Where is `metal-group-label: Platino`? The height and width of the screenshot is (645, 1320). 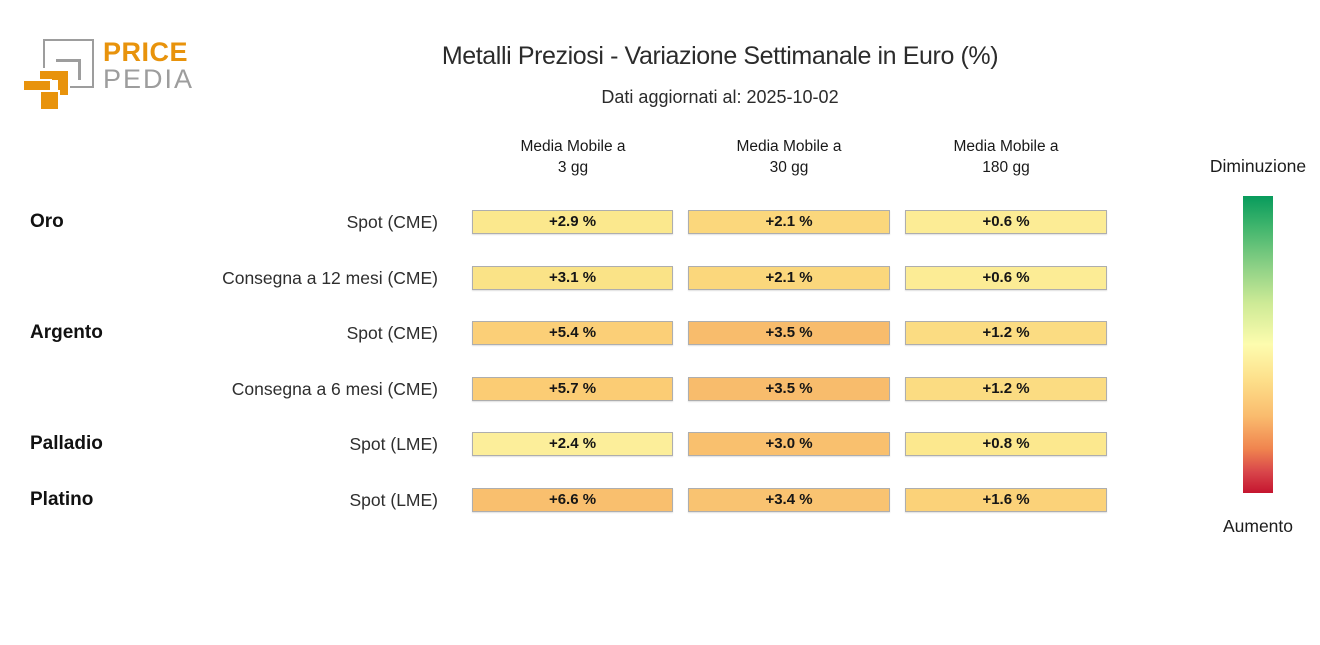 metal-group-label: Platino is located at coordinates (62, 499).